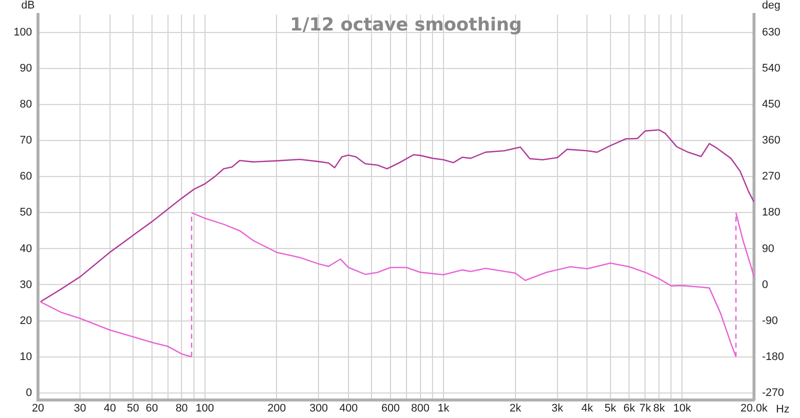  I want to click on x-tick-label: 300, so click(319, 408).